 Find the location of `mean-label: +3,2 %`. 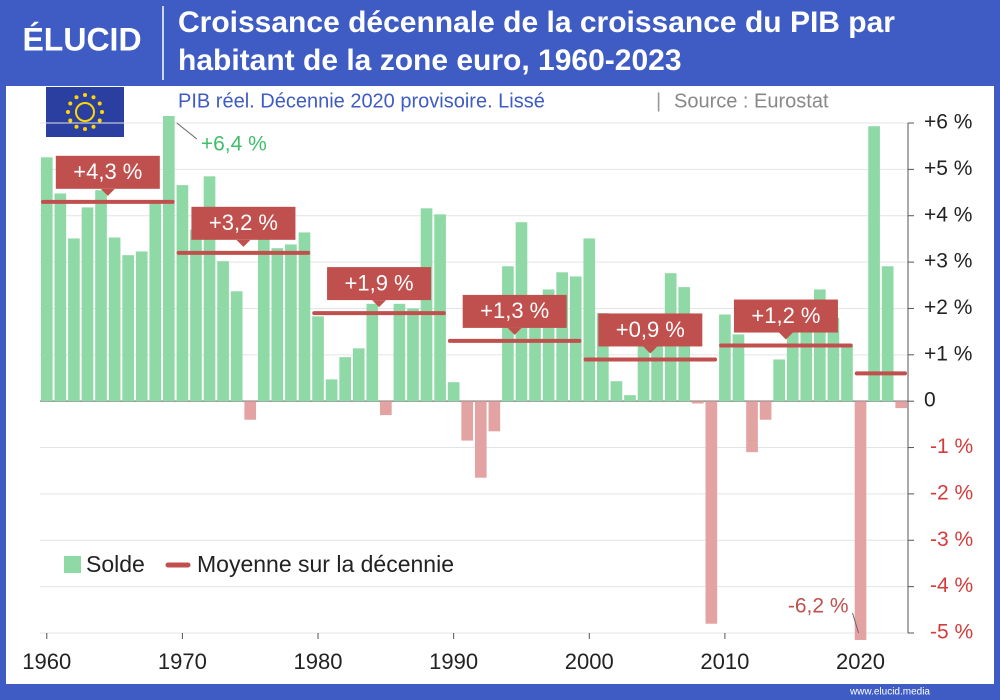

mean-label: +3,2 % is located at coordinates (243, 222).